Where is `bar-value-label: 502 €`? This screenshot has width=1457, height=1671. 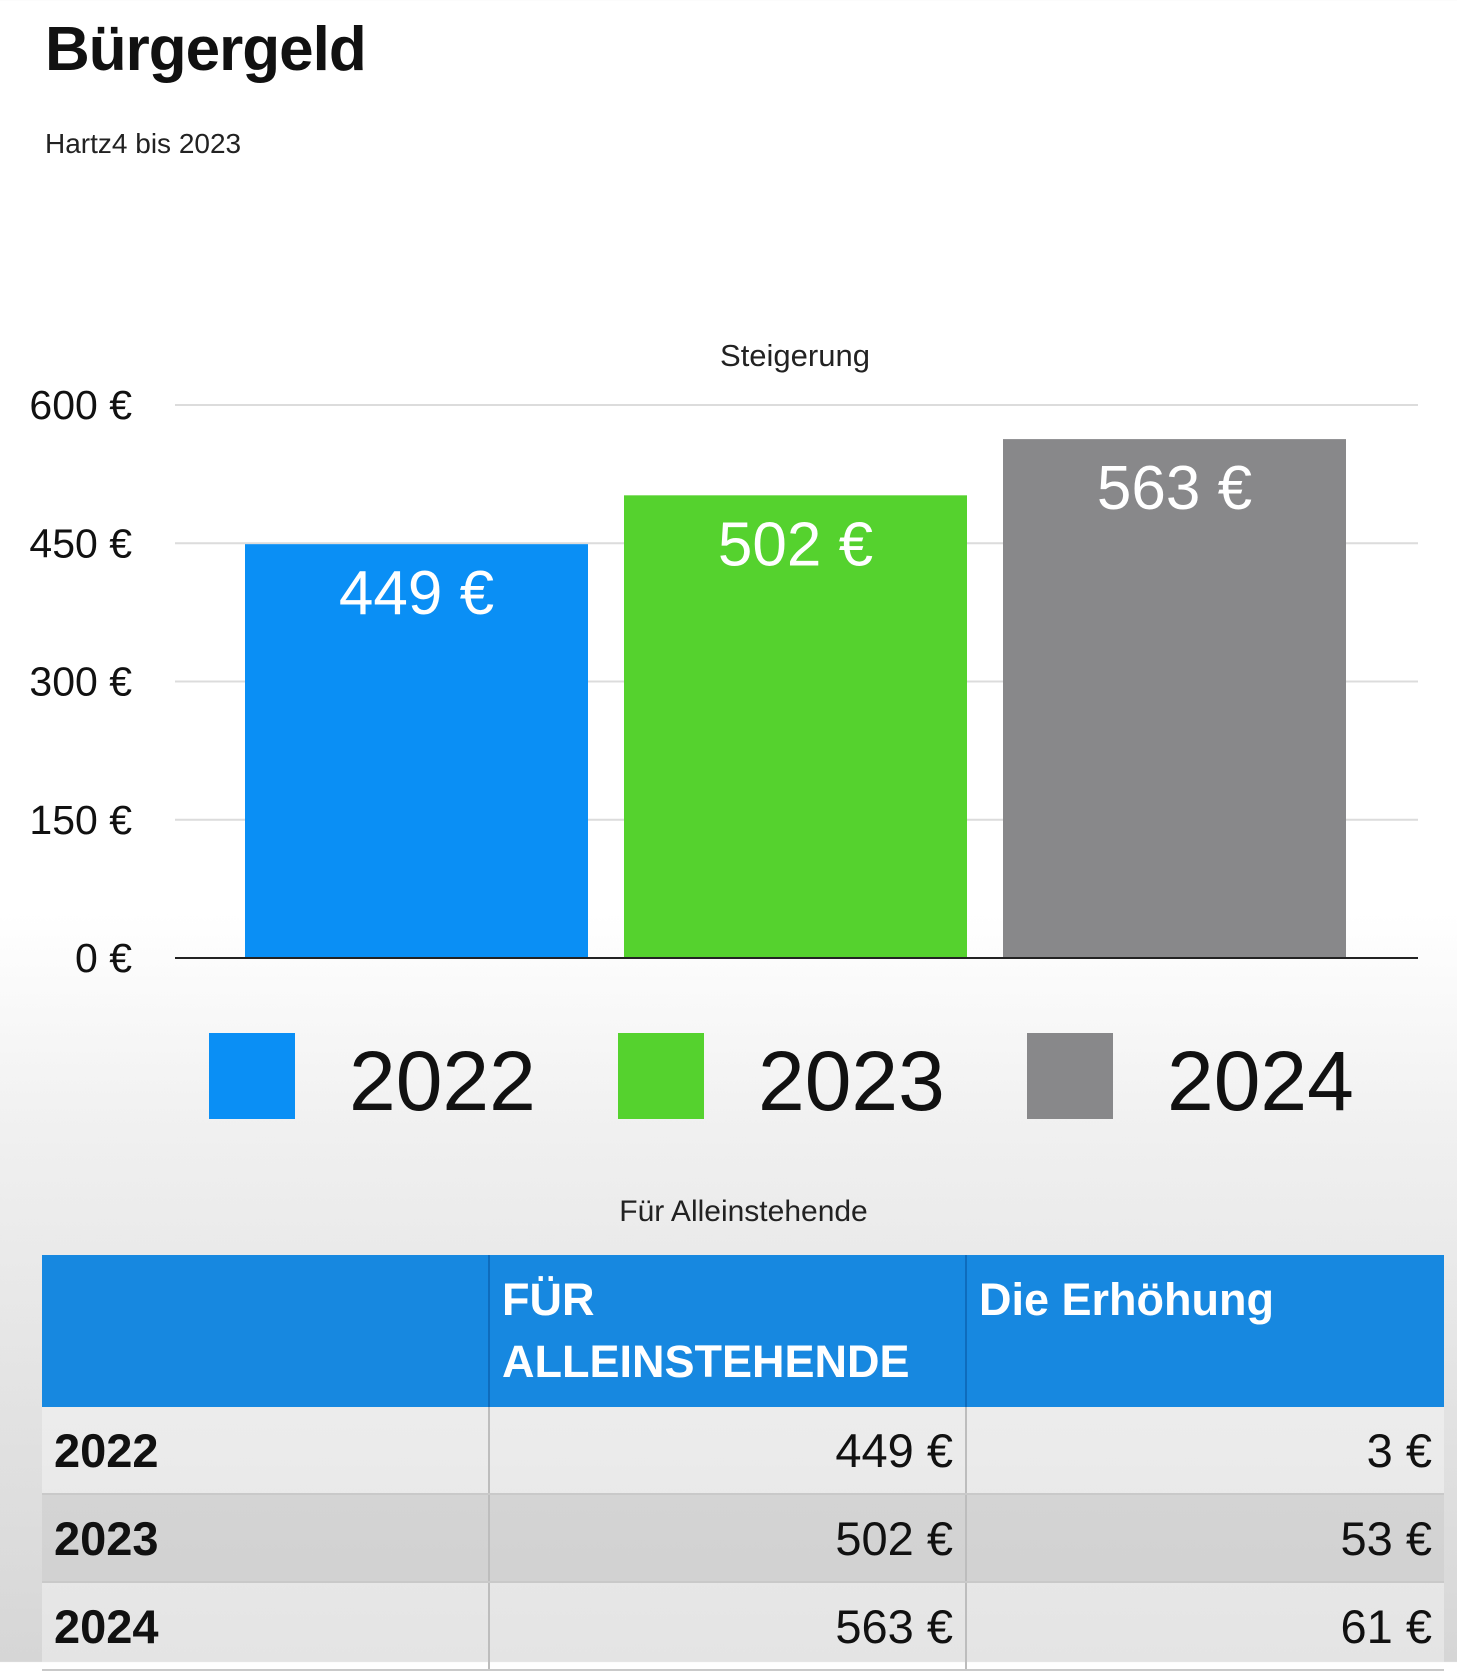 bar-value-label: 502 € is located at coordinates (795, 544).